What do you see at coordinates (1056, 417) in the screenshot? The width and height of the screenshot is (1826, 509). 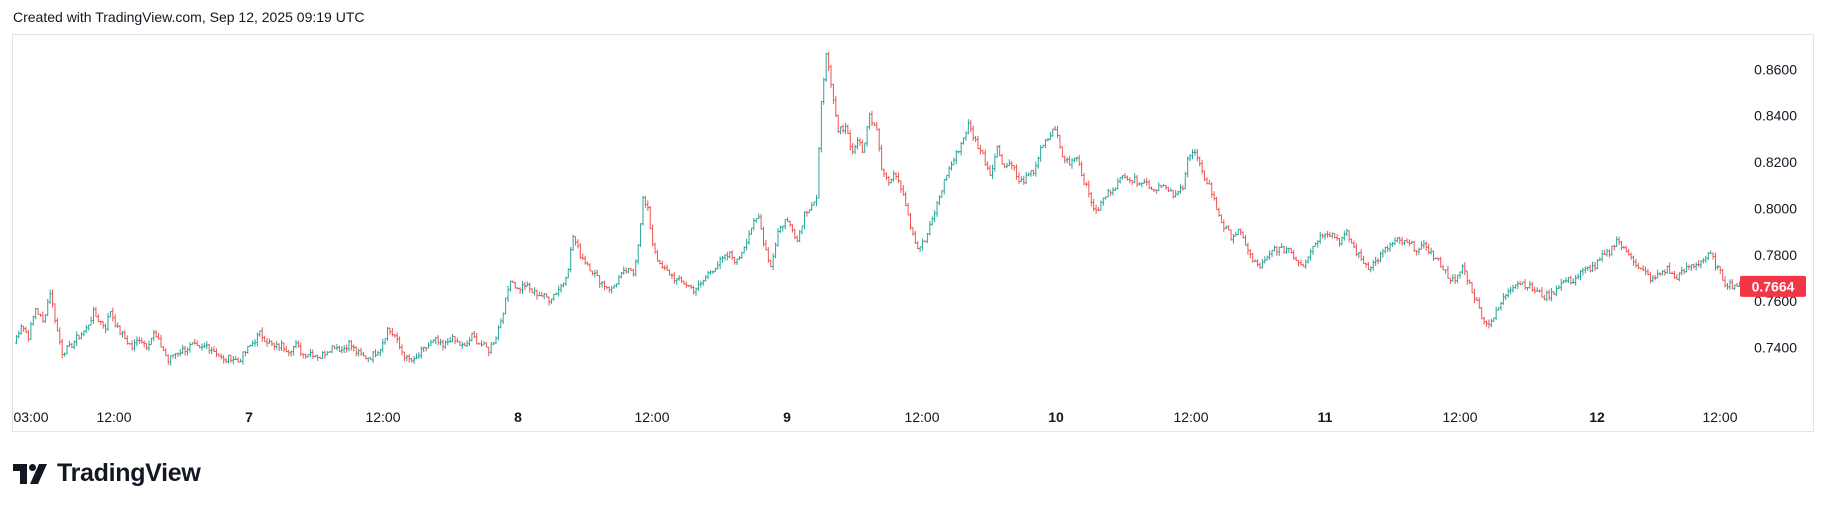 I see `time-tick-label: 10` at bounding box center [1056, 417].